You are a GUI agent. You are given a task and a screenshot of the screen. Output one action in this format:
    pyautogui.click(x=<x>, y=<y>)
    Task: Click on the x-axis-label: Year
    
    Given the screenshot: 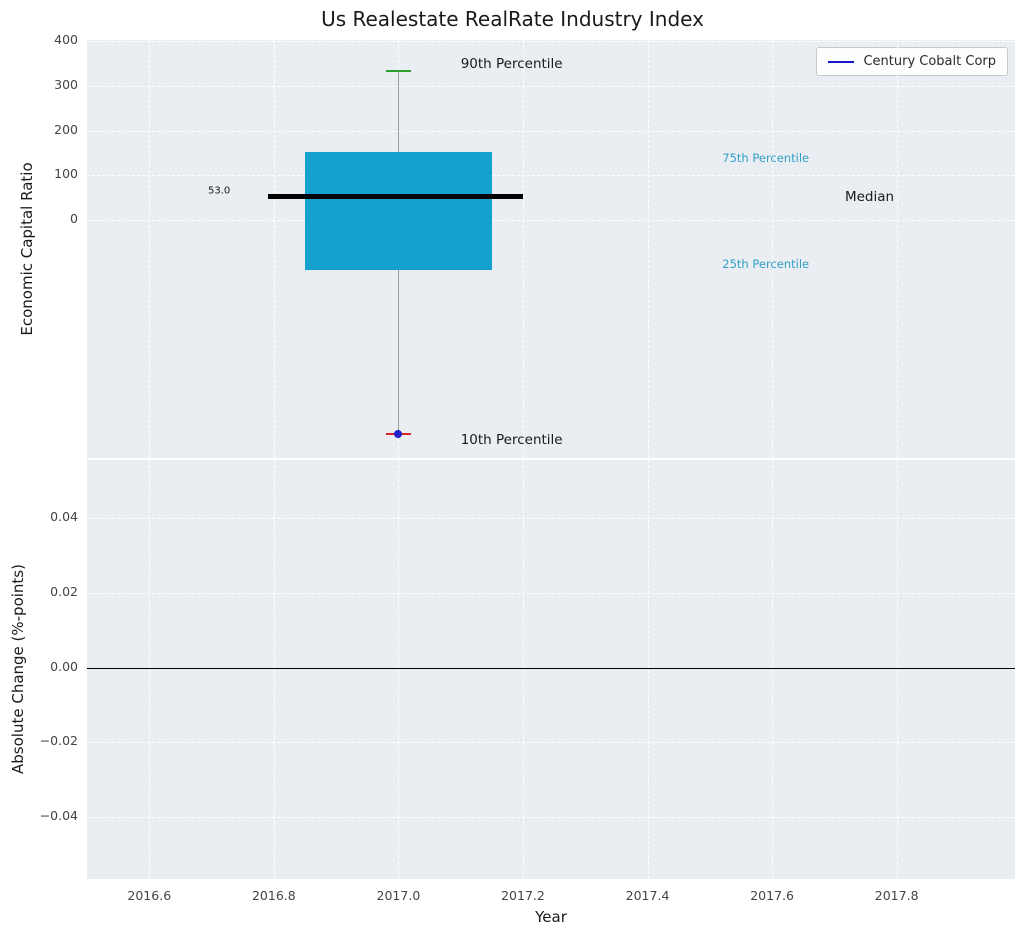 What is the action you would take?
    pyautogui.click(x=551, y=917)
    